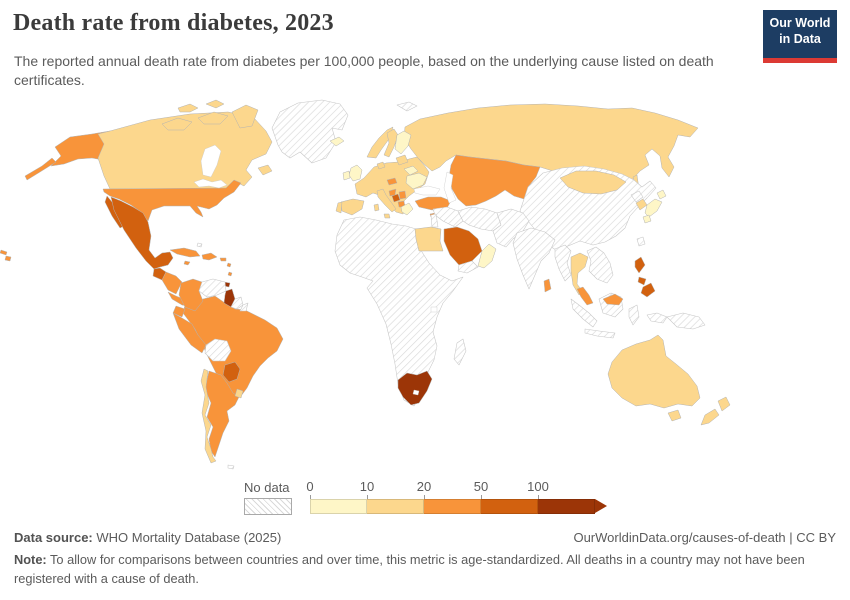 Image resolution: width=850 pixels, height=600 pixels. I want to click on country-bahamas, so click(199, 245).